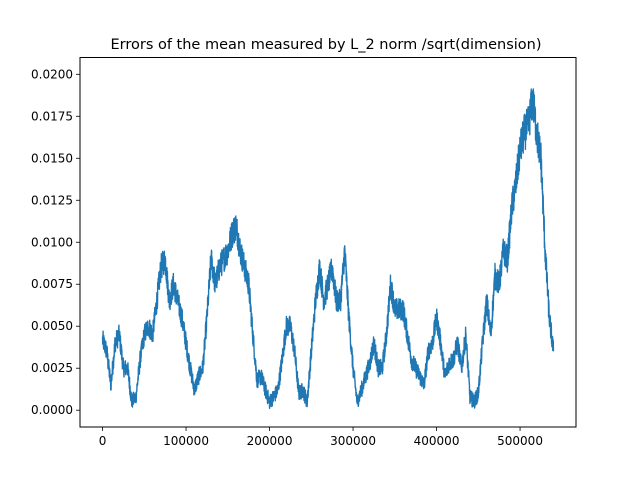 This screenshot has height=480, width=640. What do you see at coordinates (52, 410) in the screenshot?
I see `y-tick-label: 0.0000` at bounding box center [52, 410].